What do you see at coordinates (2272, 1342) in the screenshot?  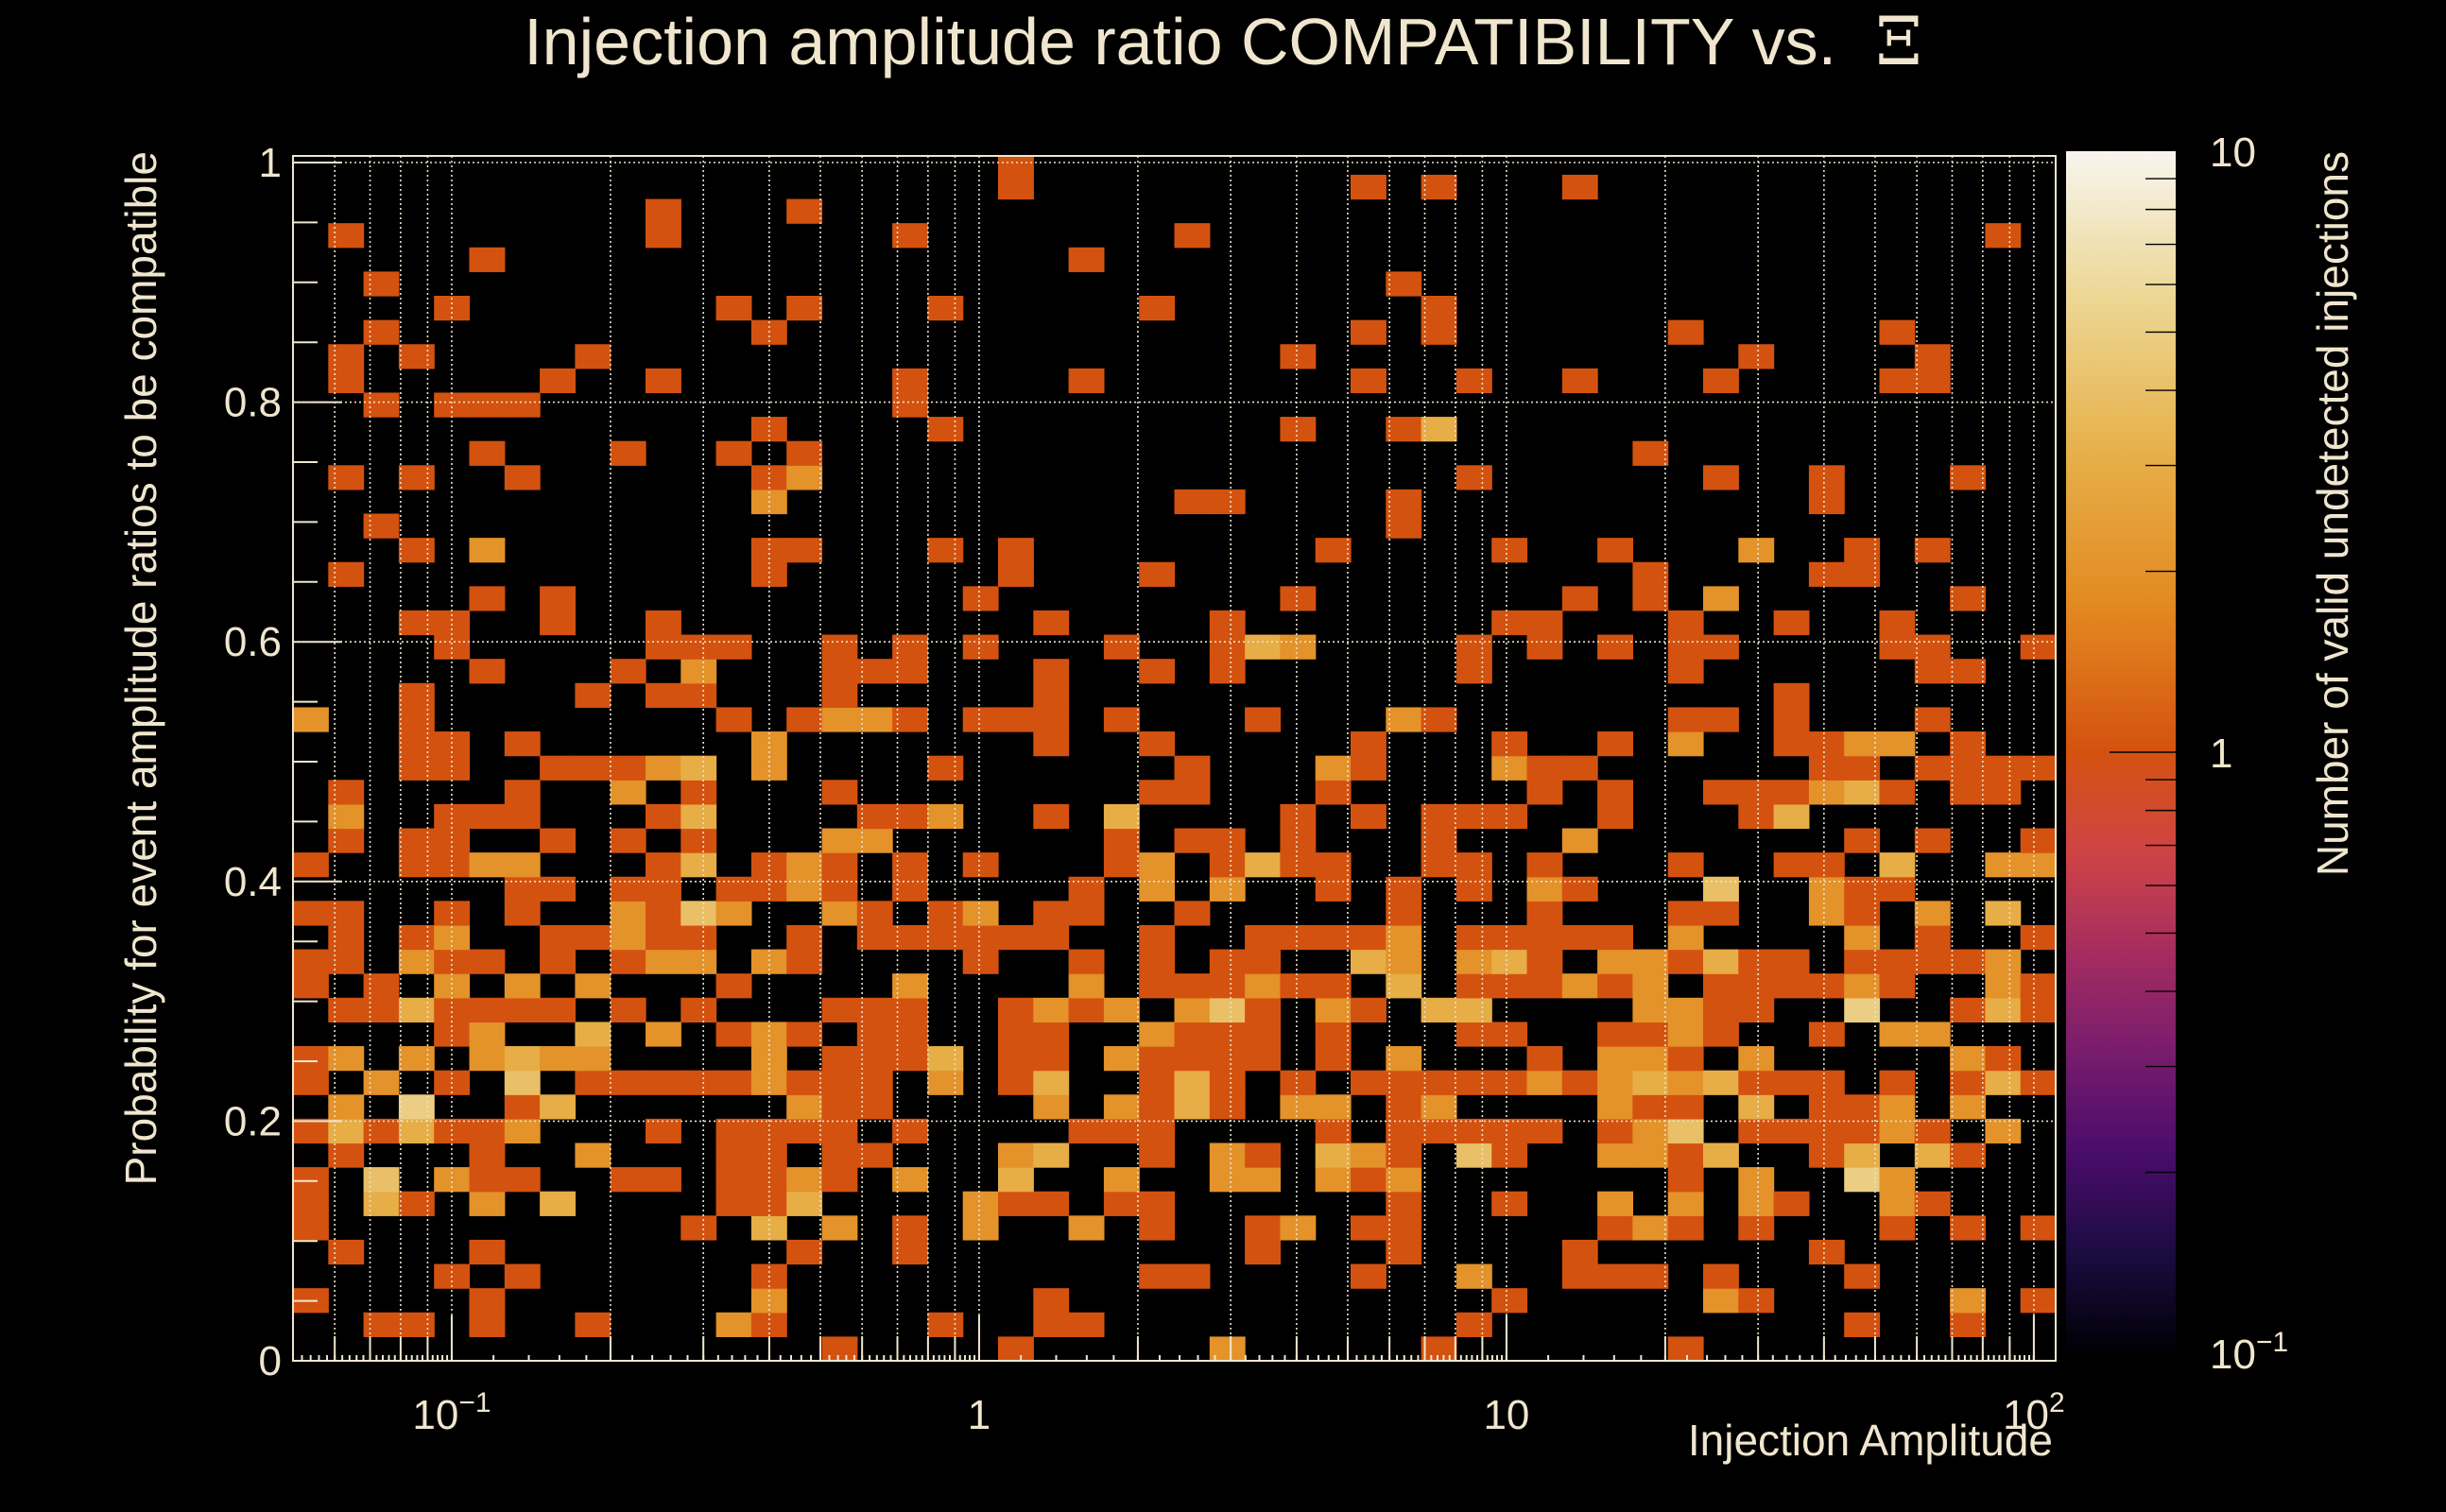 I see `colorbar-tick-label-exponent: −1` at bounding box center [2272, 1342].